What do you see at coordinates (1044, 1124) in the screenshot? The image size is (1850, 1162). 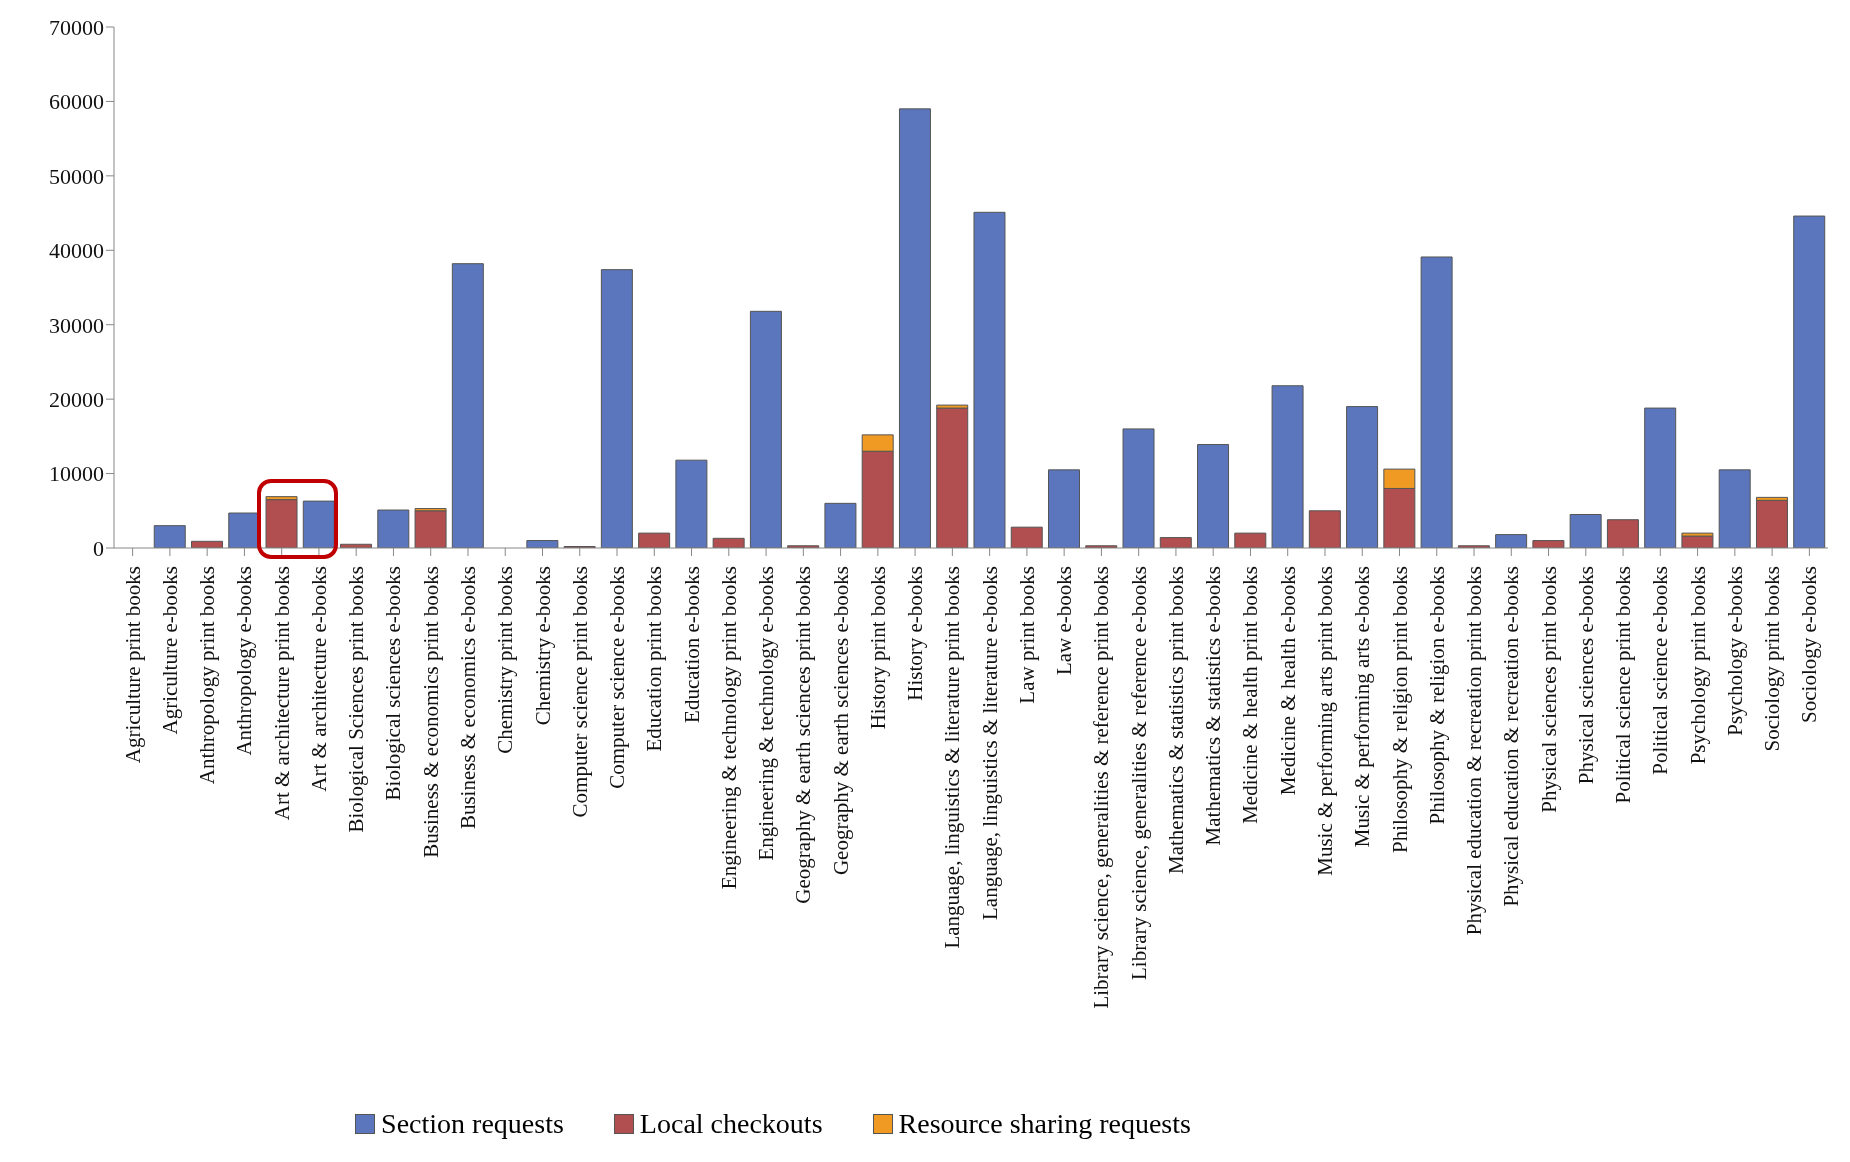 I see `legend-label: Resource sharing requests` at bounding box center [1044, 1124].